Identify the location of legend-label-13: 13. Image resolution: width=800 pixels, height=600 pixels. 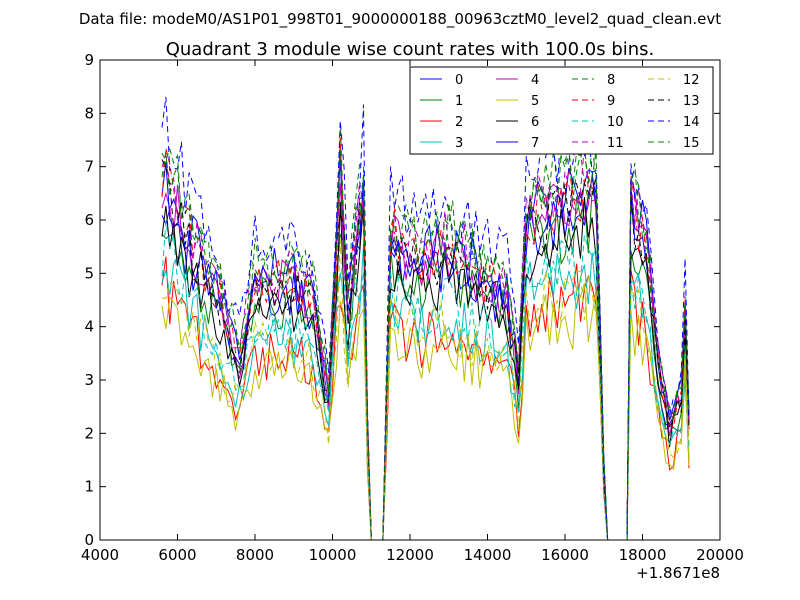
(691, 101).